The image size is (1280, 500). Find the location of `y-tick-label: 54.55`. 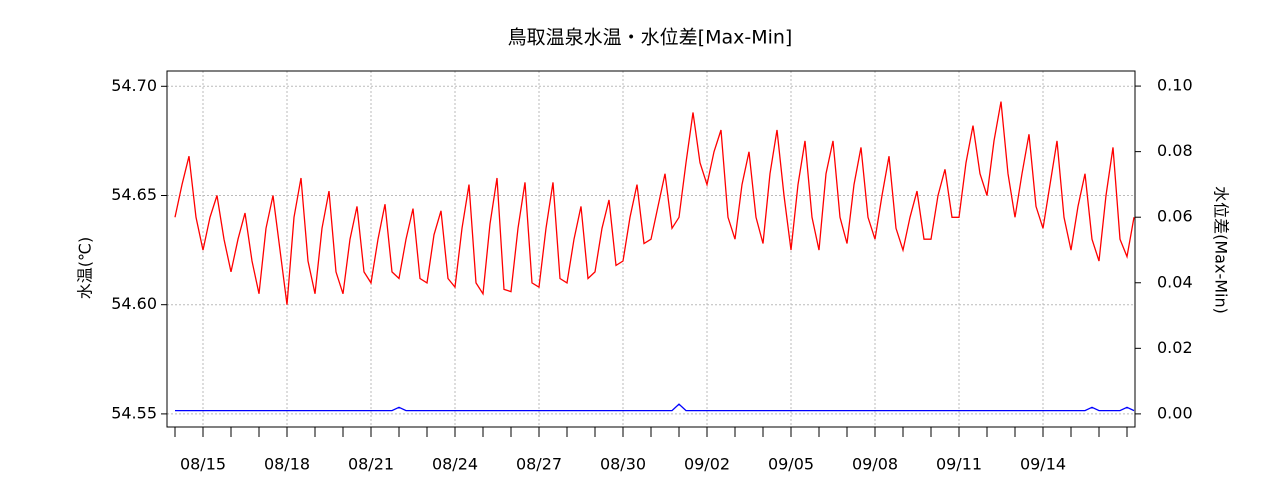

y-tick-label: 54.55 is located at coordinates (134, 412).